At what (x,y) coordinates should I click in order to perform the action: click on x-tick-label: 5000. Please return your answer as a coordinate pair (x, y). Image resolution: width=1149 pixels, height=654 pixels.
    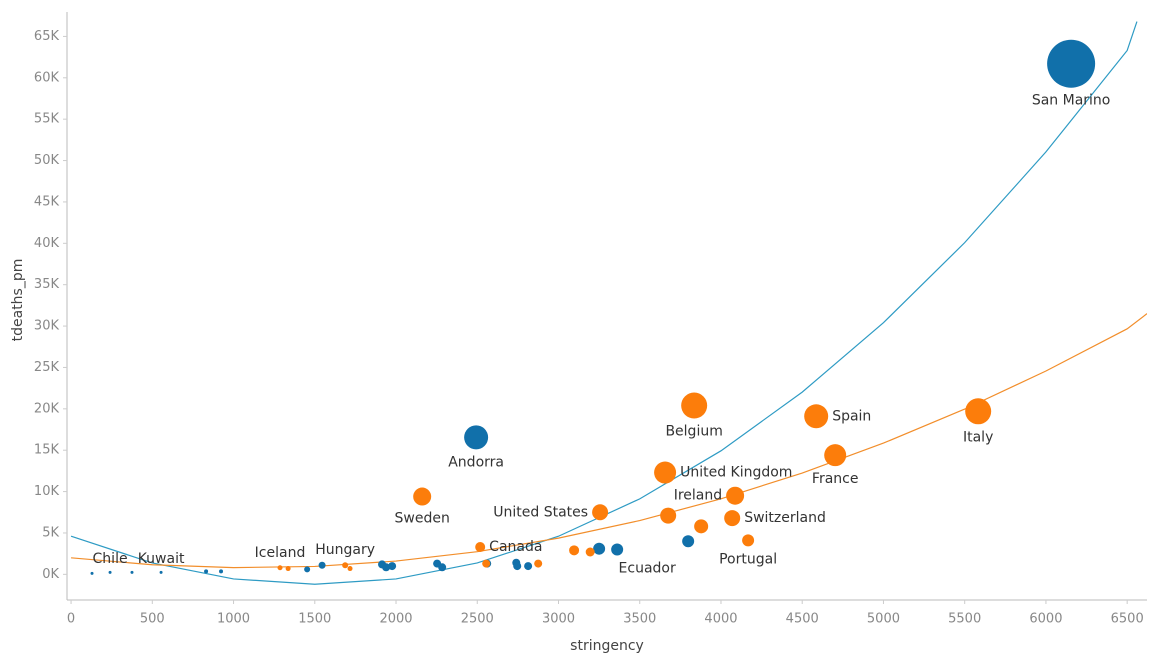
    Looking at the image, I should click on (883, 619).